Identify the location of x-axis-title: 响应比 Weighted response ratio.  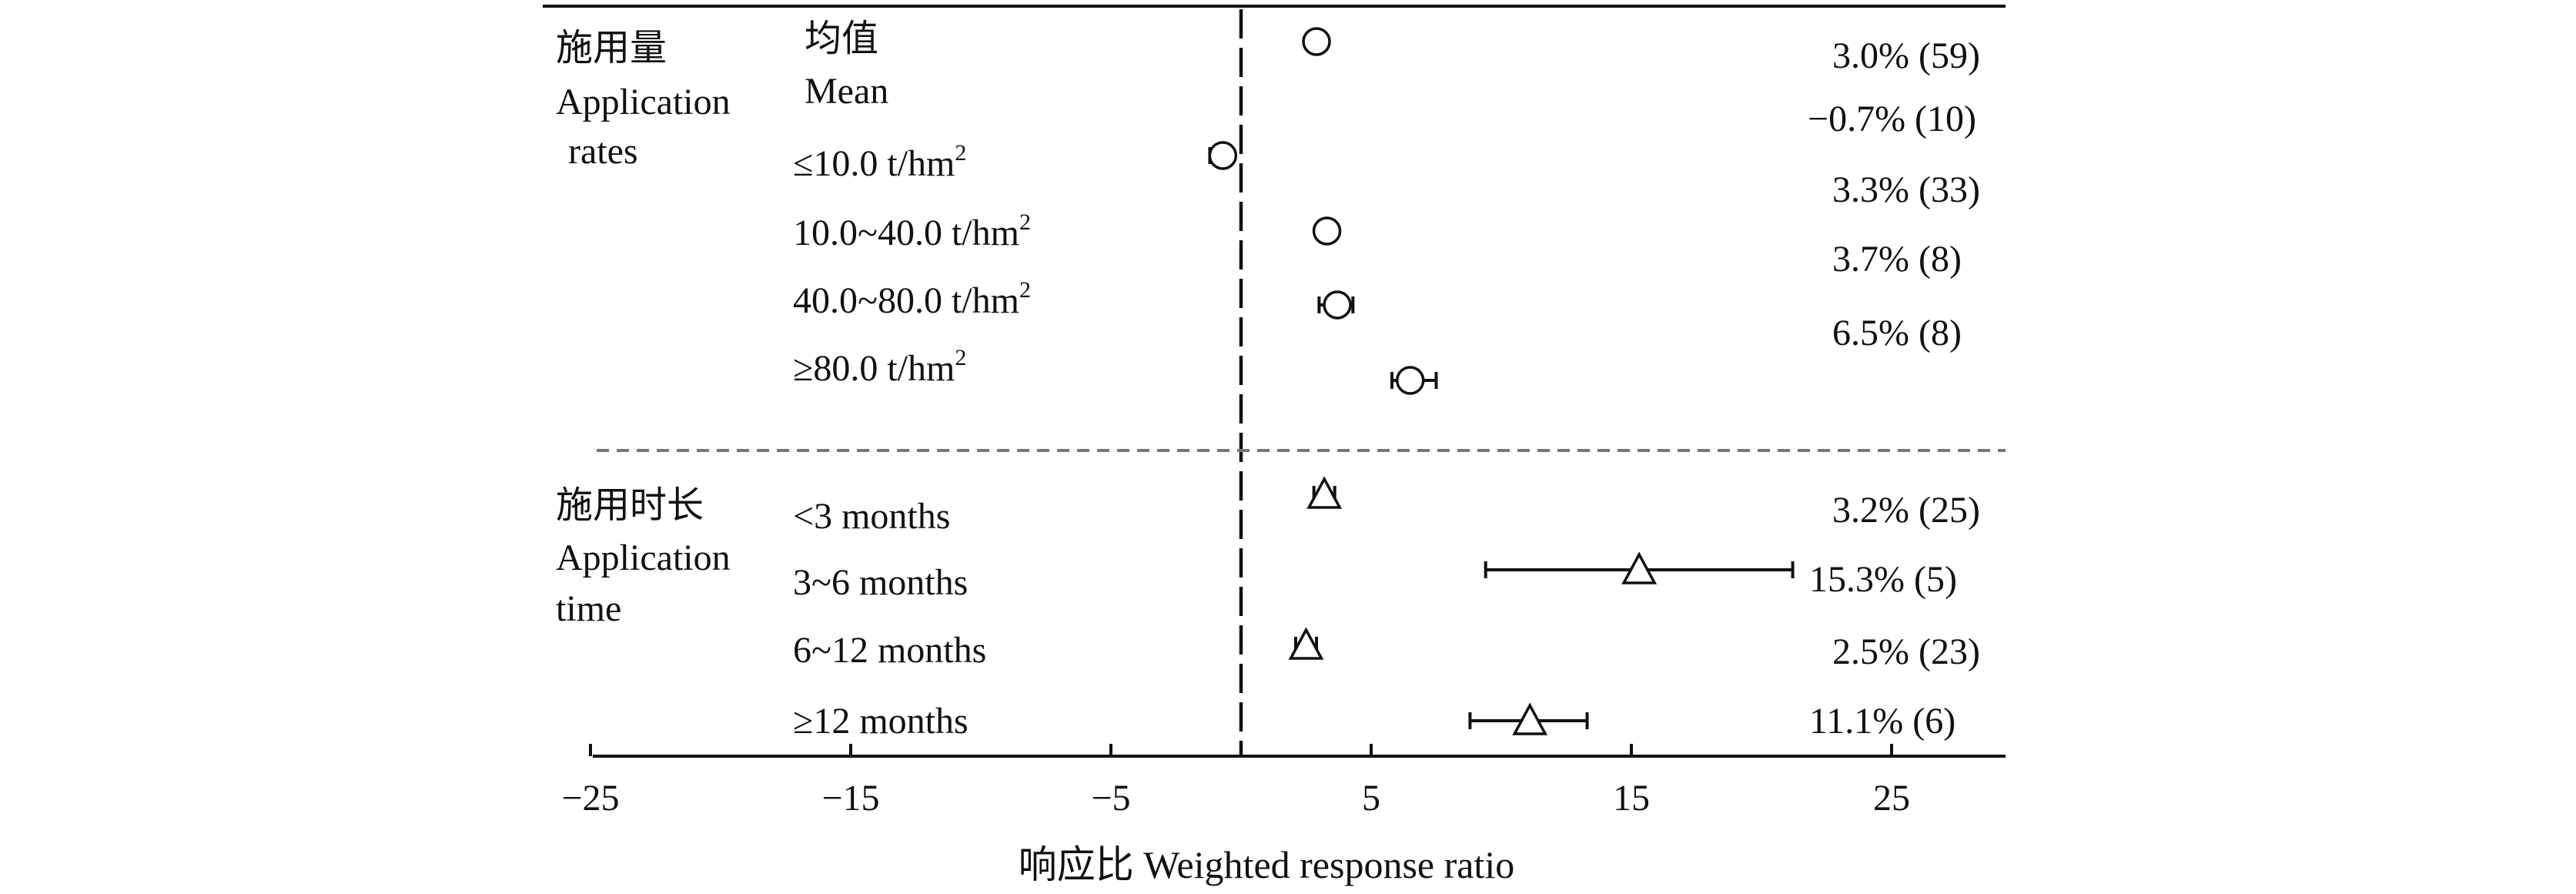
(1266, 864).